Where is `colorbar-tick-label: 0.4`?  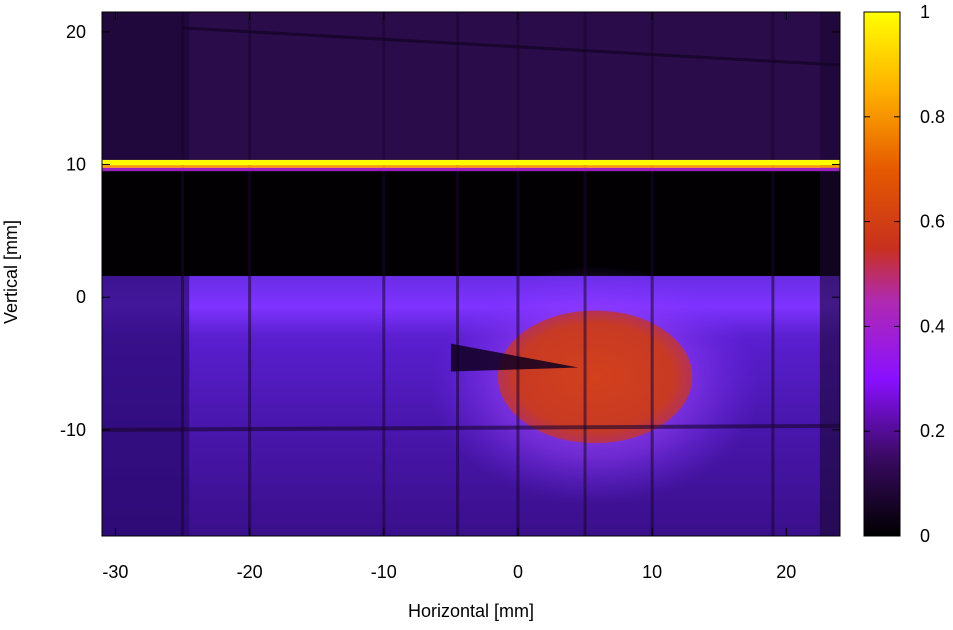
colorbar-tick-label: 0.4 is located at coordinates (932, 326).